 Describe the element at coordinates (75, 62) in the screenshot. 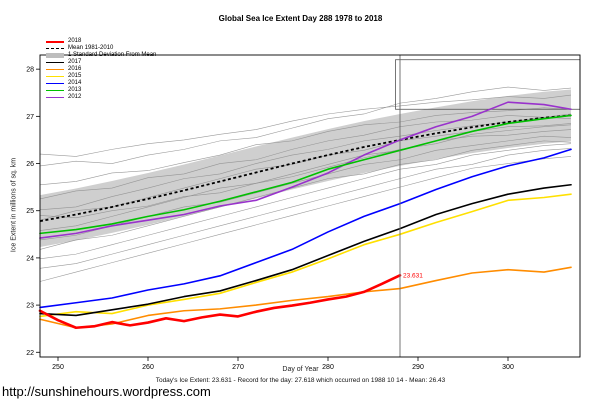

I see `legend-label: 2017` at that location.